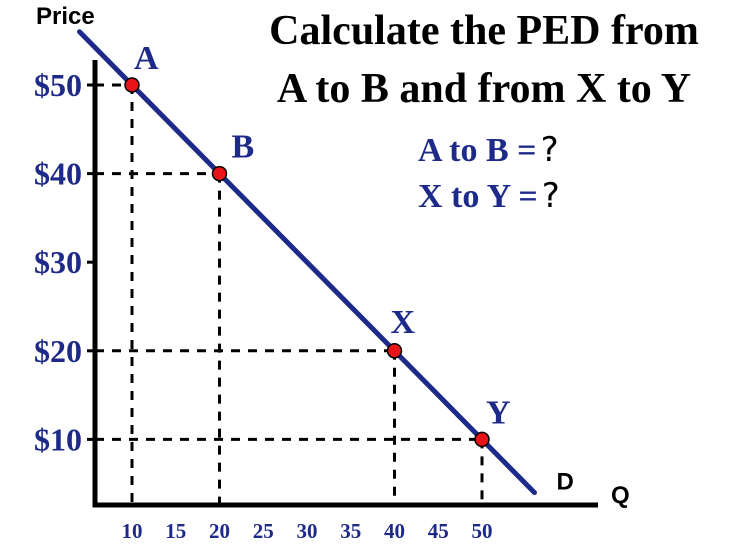 The image size is (730, 551). What do you see at coordinates (58, 351) in the screenshot?
I see `y-tick-label-1: $20` at bounding box center [58, 351].